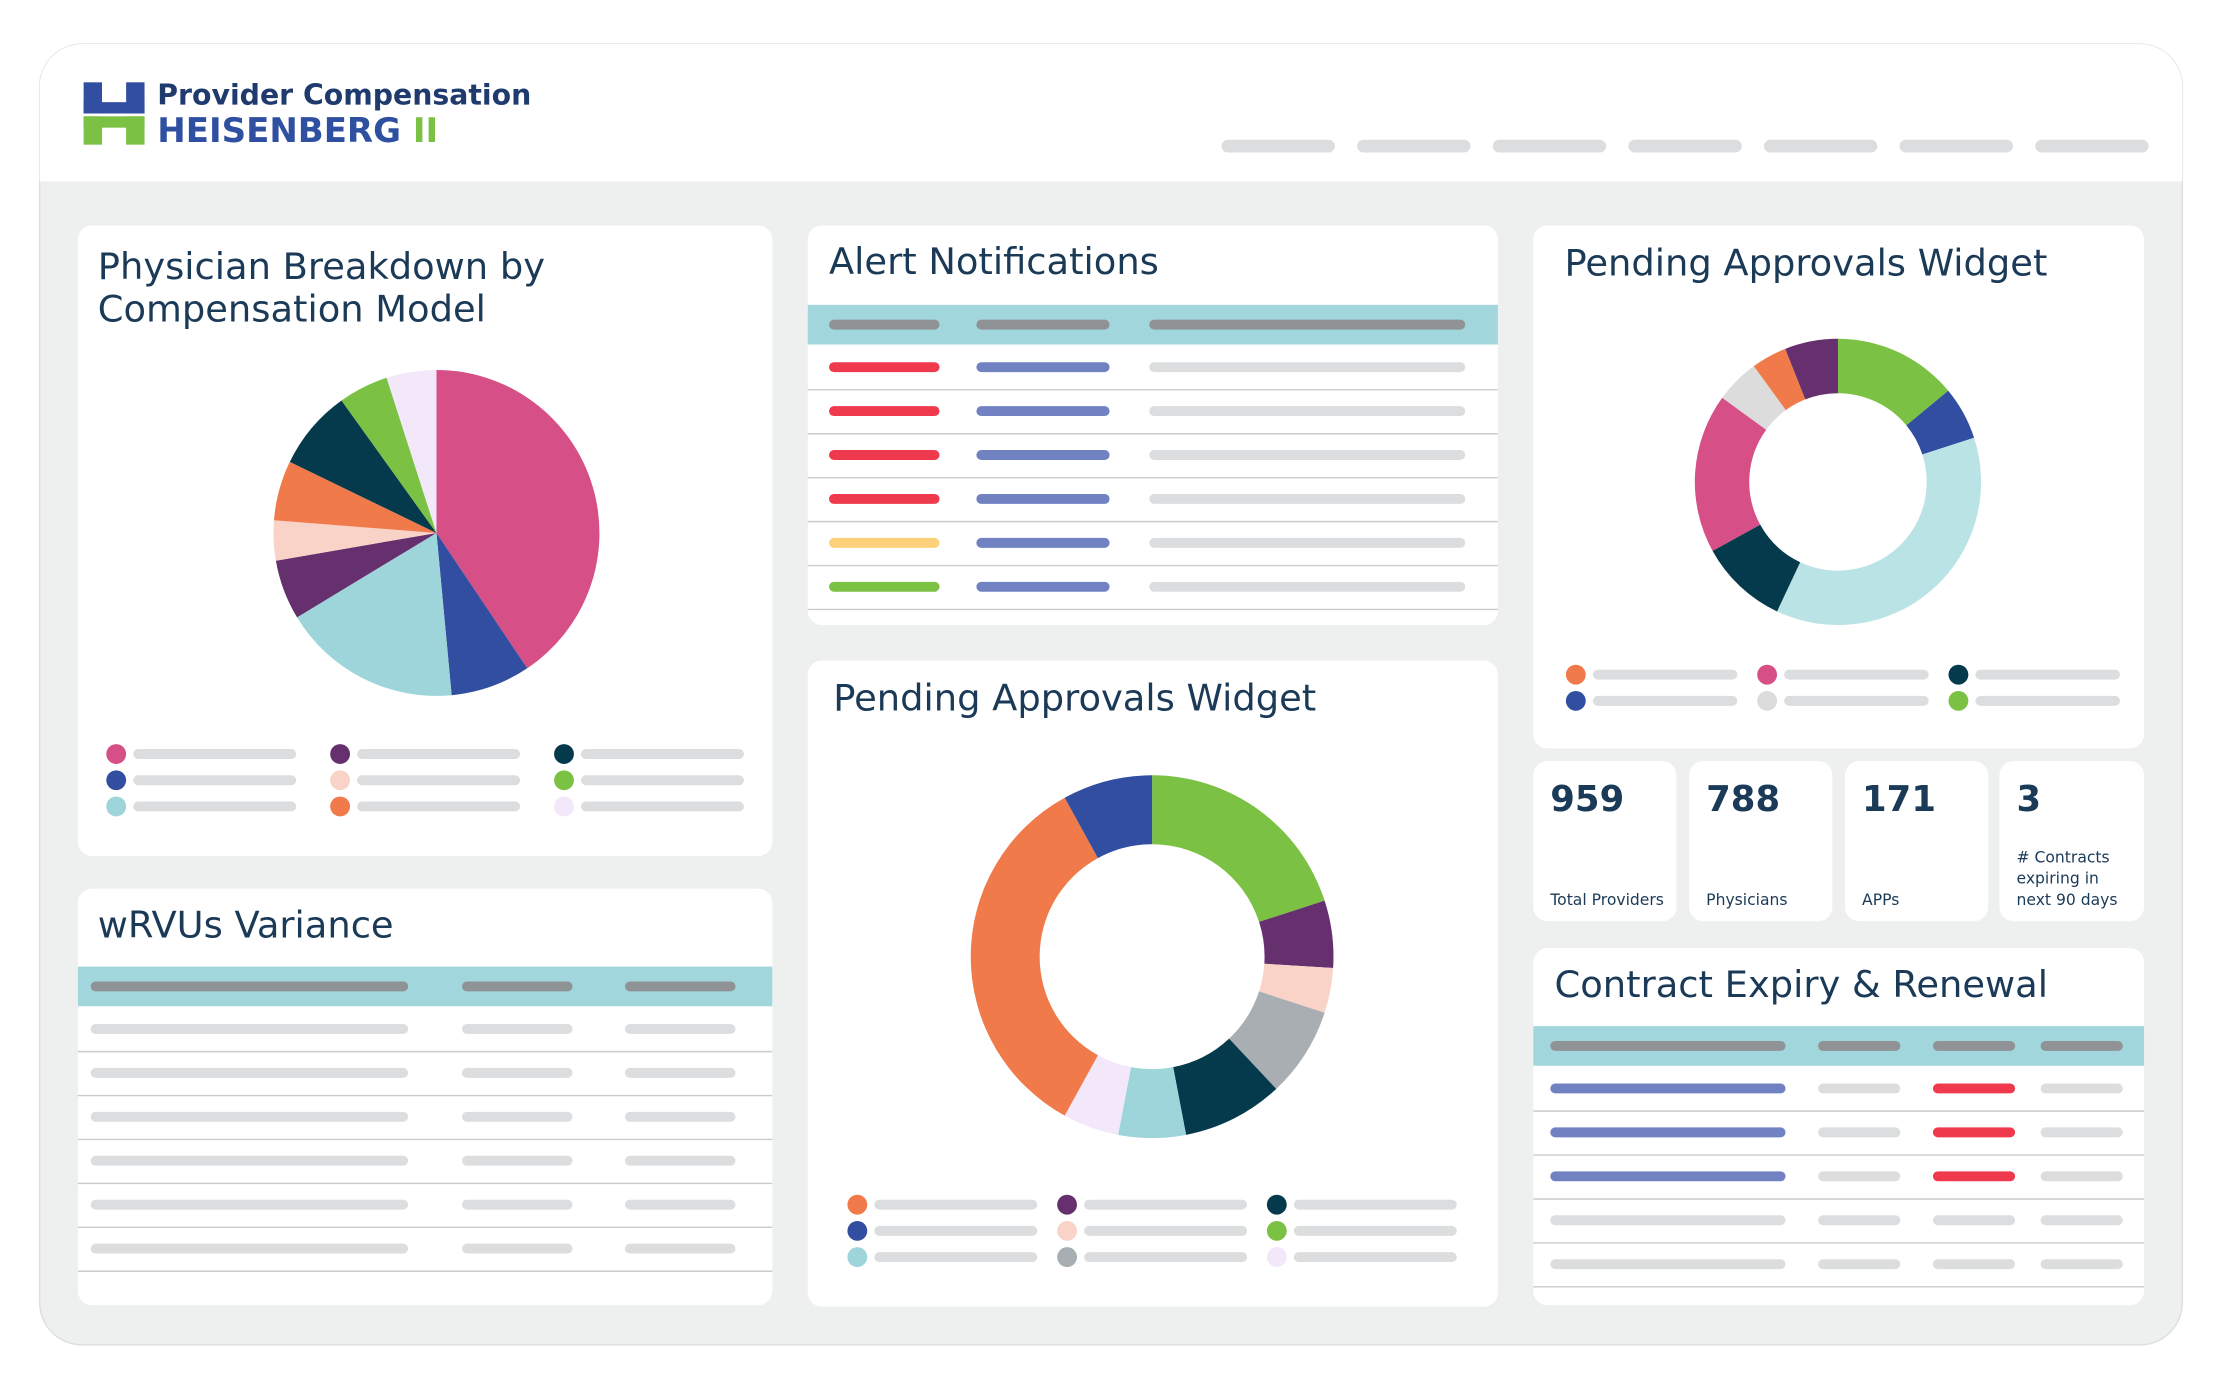  What do you see at coordinates (994, 261) in the screenshot?
I see `card-title: Alert Notifications` at bounding box center [994, 261].